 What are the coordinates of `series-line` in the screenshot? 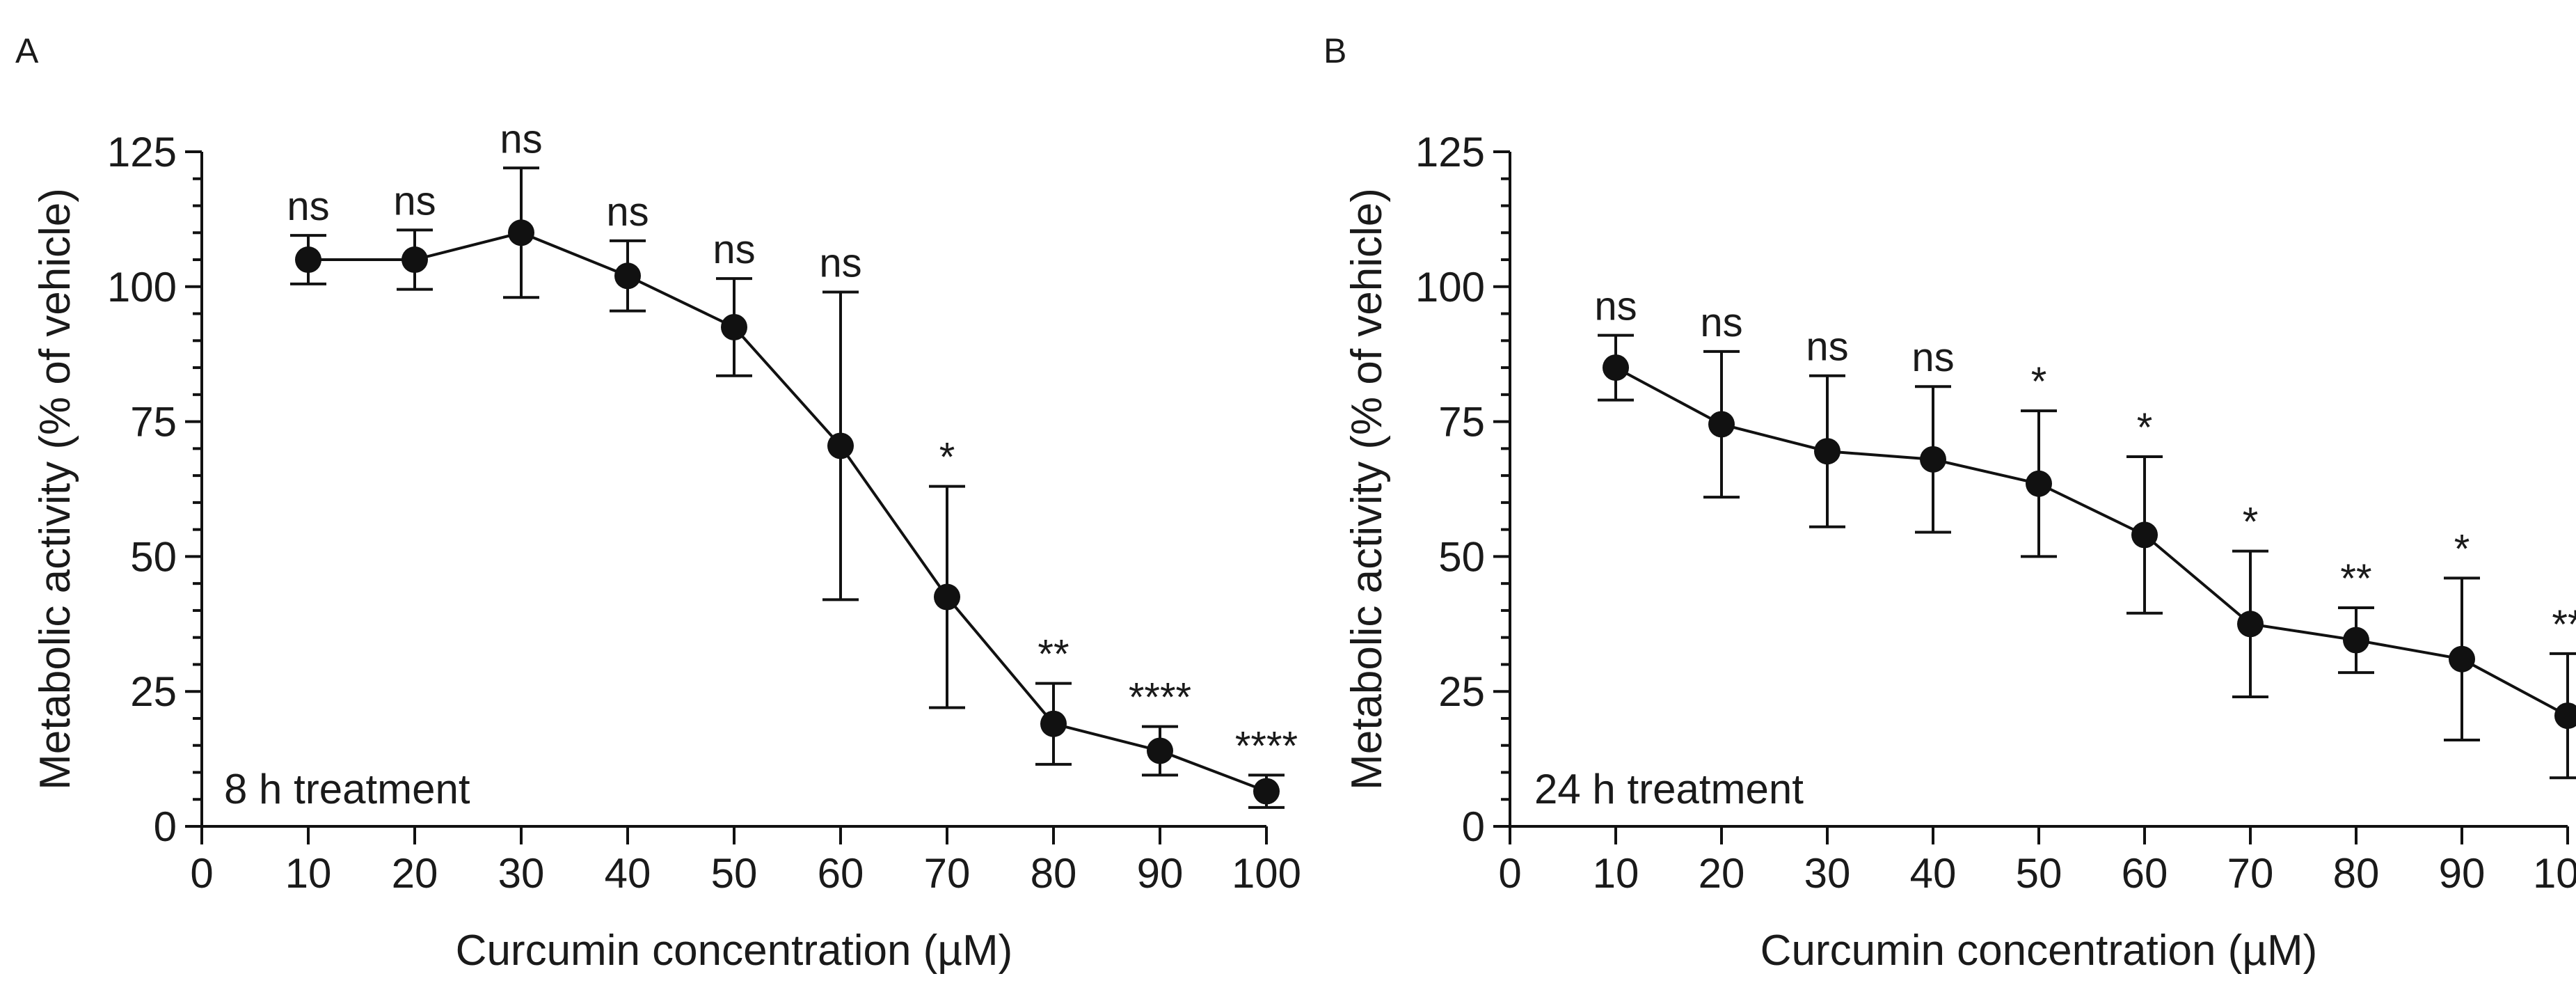 It's located at (2091, 542).